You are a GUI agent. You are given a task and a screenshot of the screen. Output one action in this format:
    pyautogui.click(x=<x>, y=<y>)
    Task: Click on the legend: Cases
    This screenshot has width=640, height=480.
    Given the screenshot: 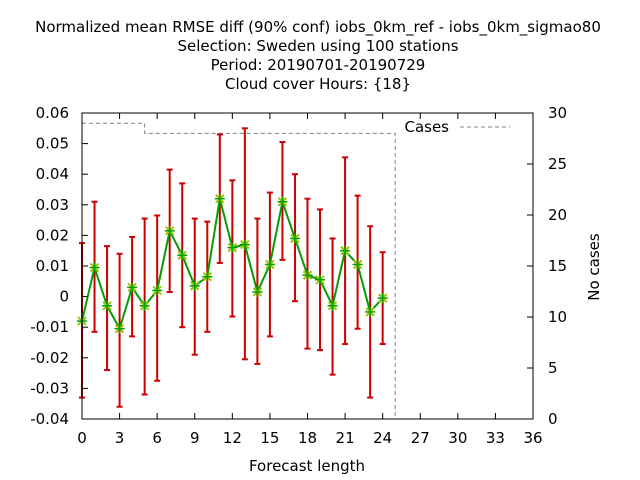 What is the action you would take?
    pyautogui.click(x=457, y=127)
    